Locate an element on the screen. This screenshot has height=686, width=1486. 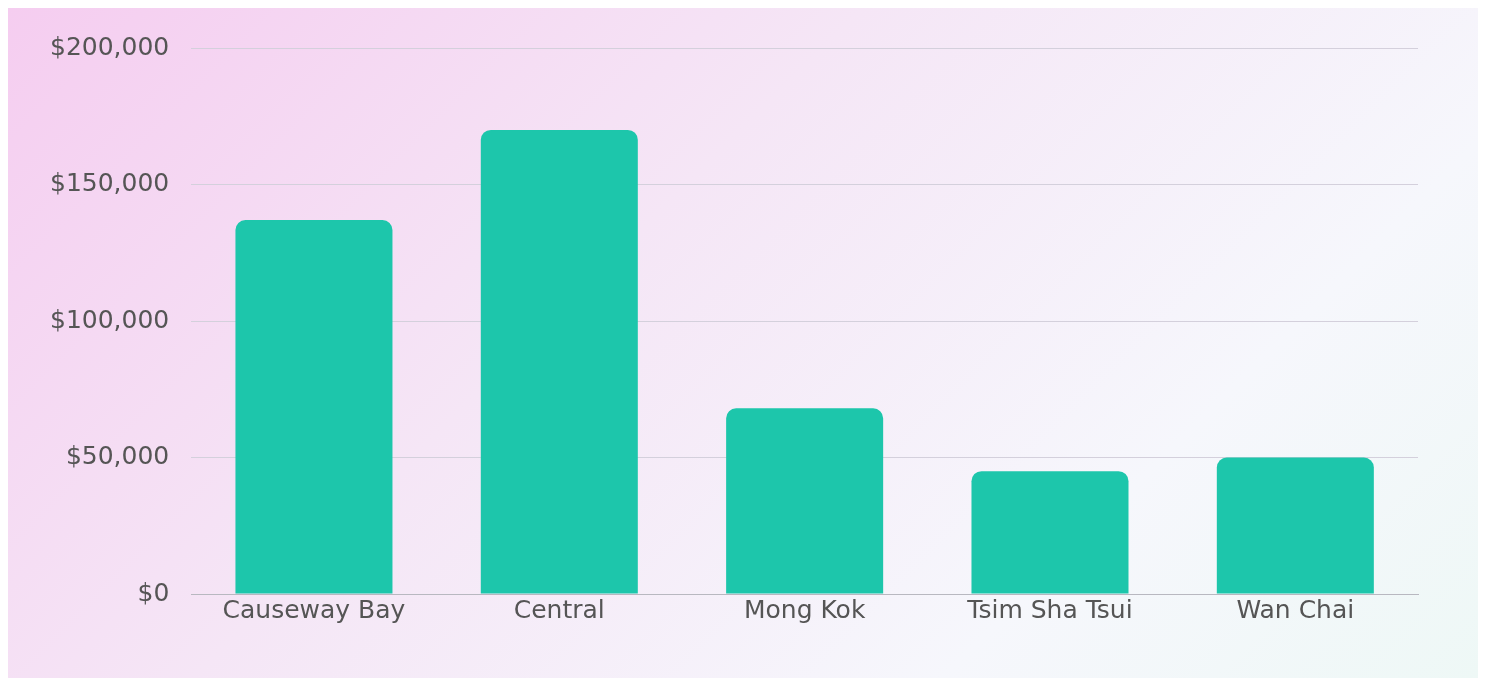
x-tick-label: Tsim Sha Tsui is located at coordinates (1049, 609).